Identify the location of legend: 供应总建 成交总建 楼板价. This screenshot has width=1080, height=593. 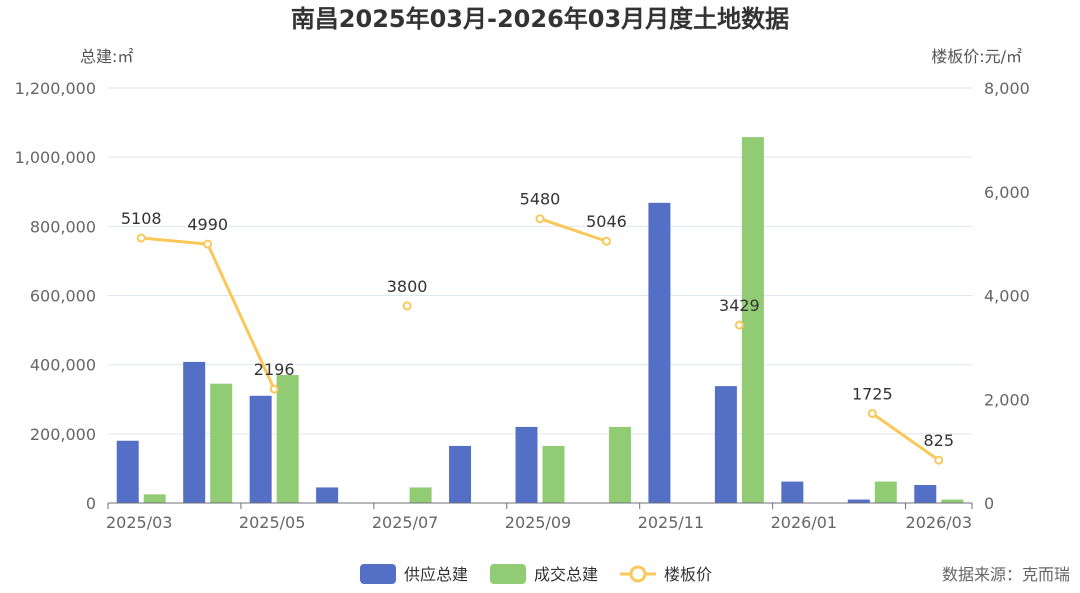
(536, 574).